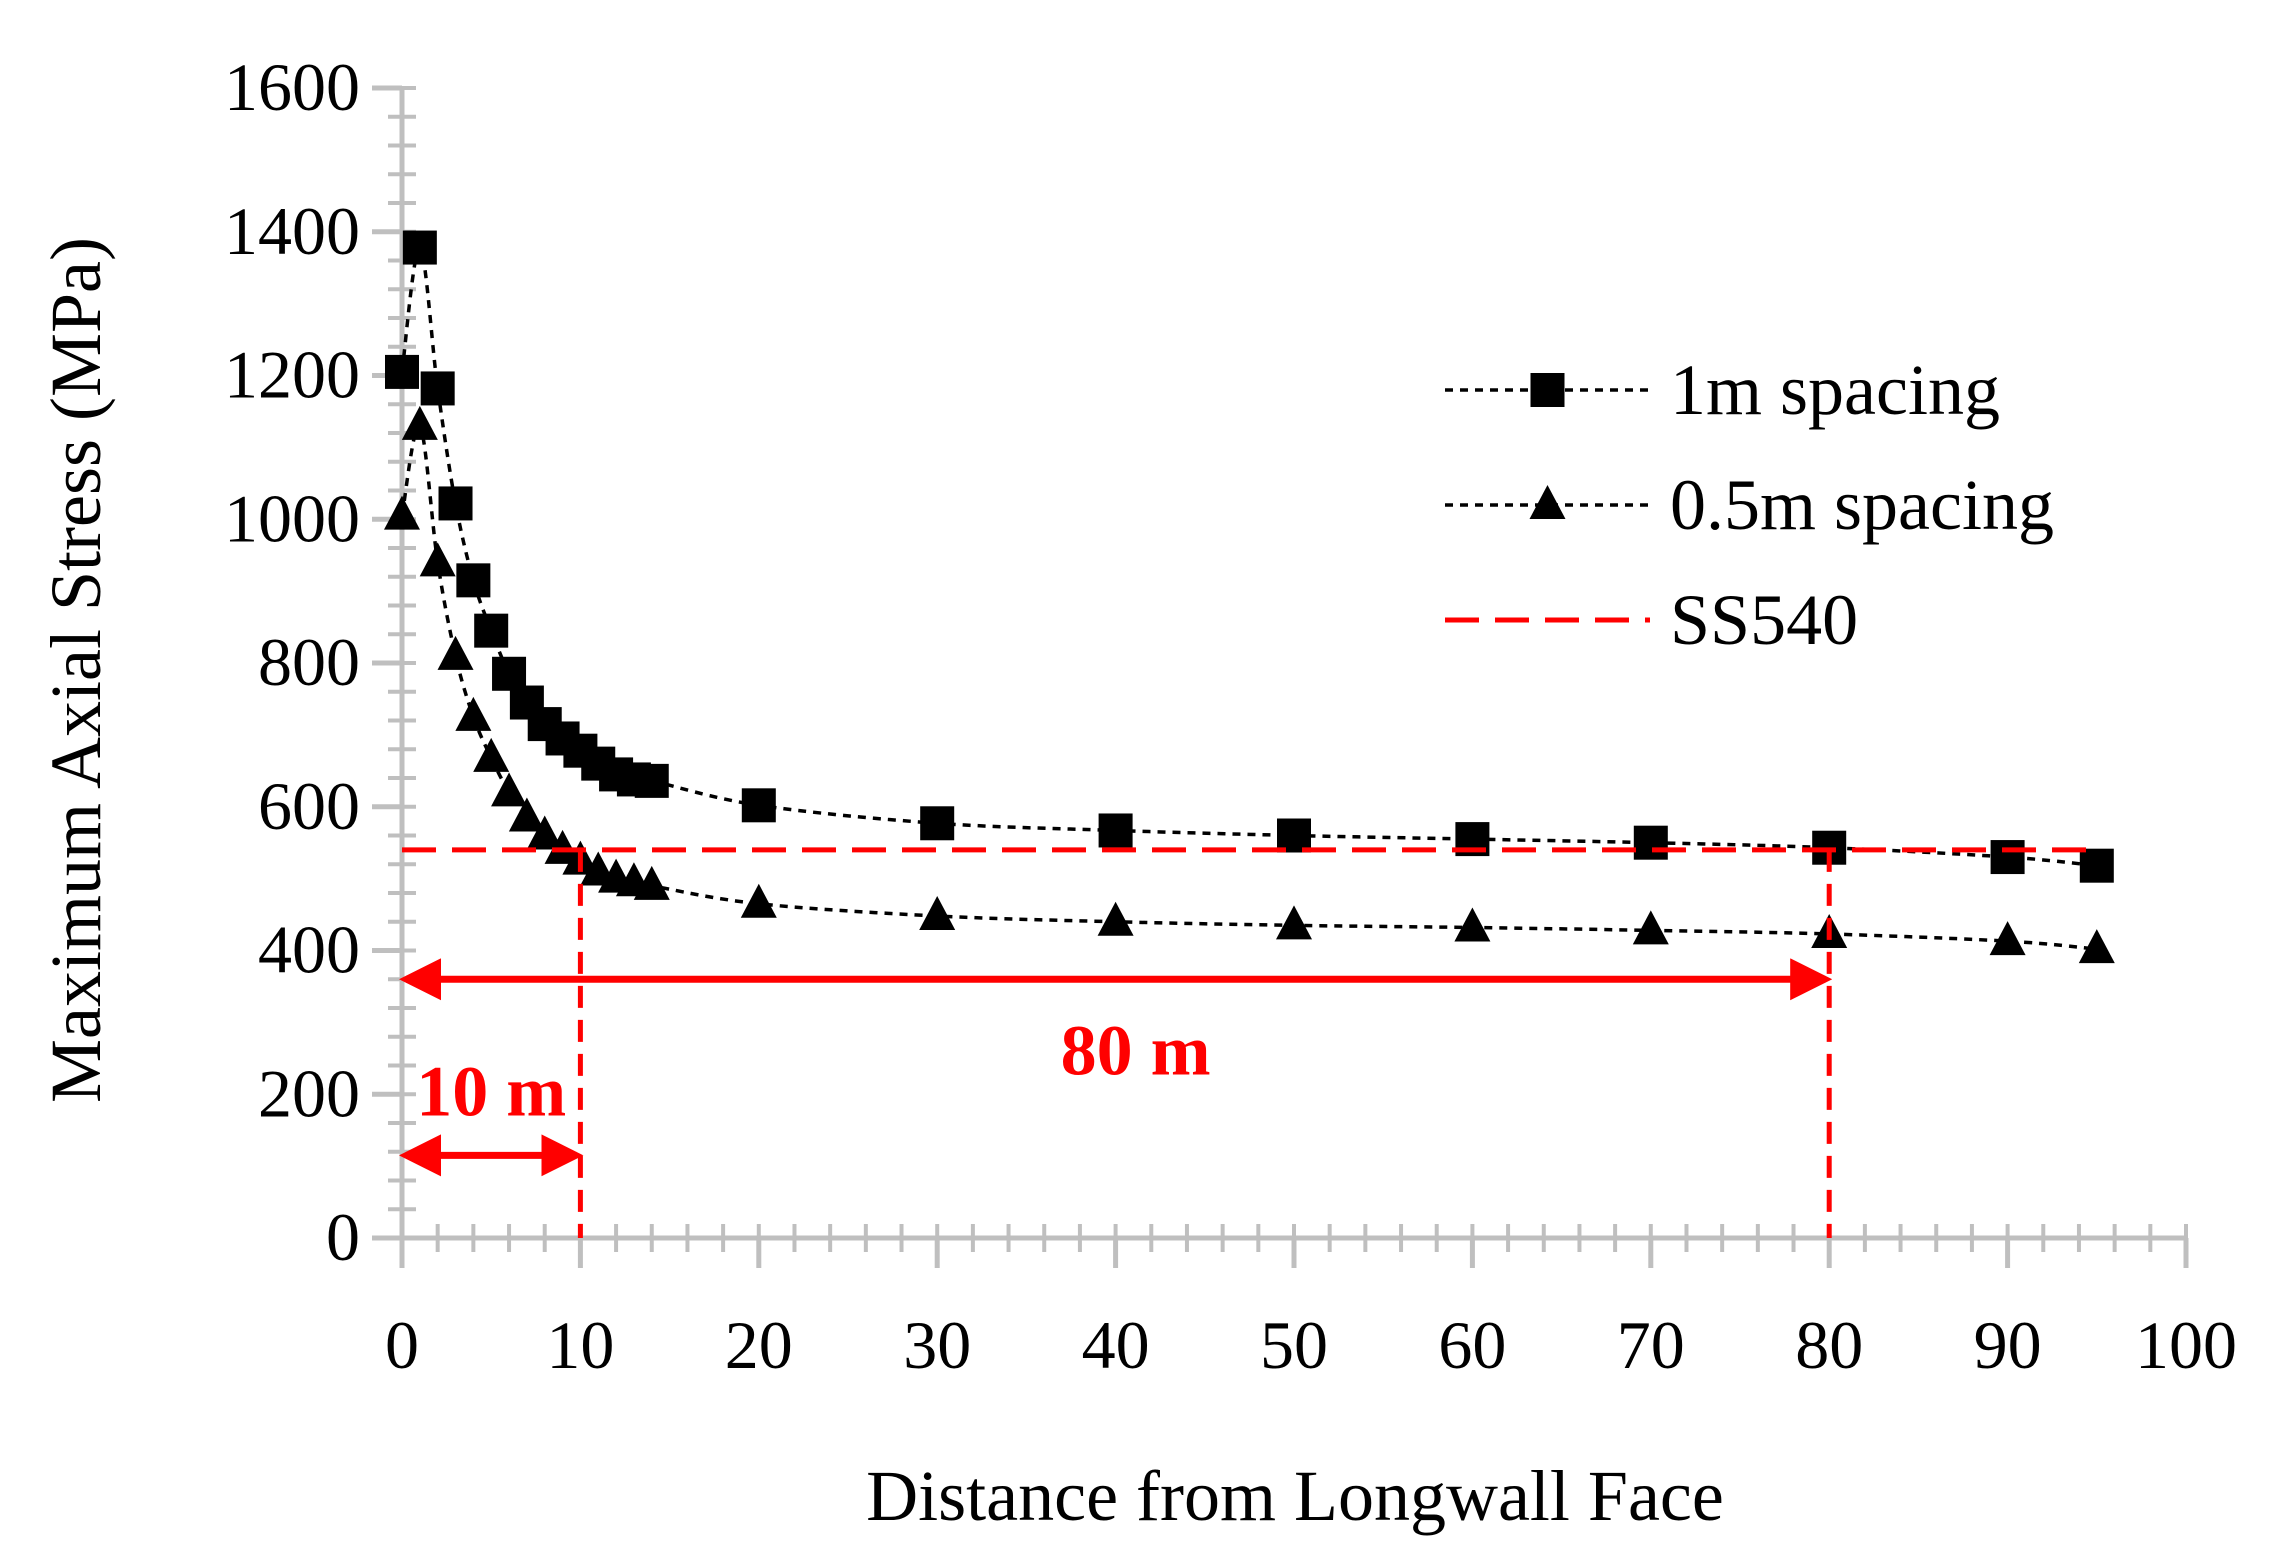  I want to click on x-tick-label: 30, so click(937, 1345).